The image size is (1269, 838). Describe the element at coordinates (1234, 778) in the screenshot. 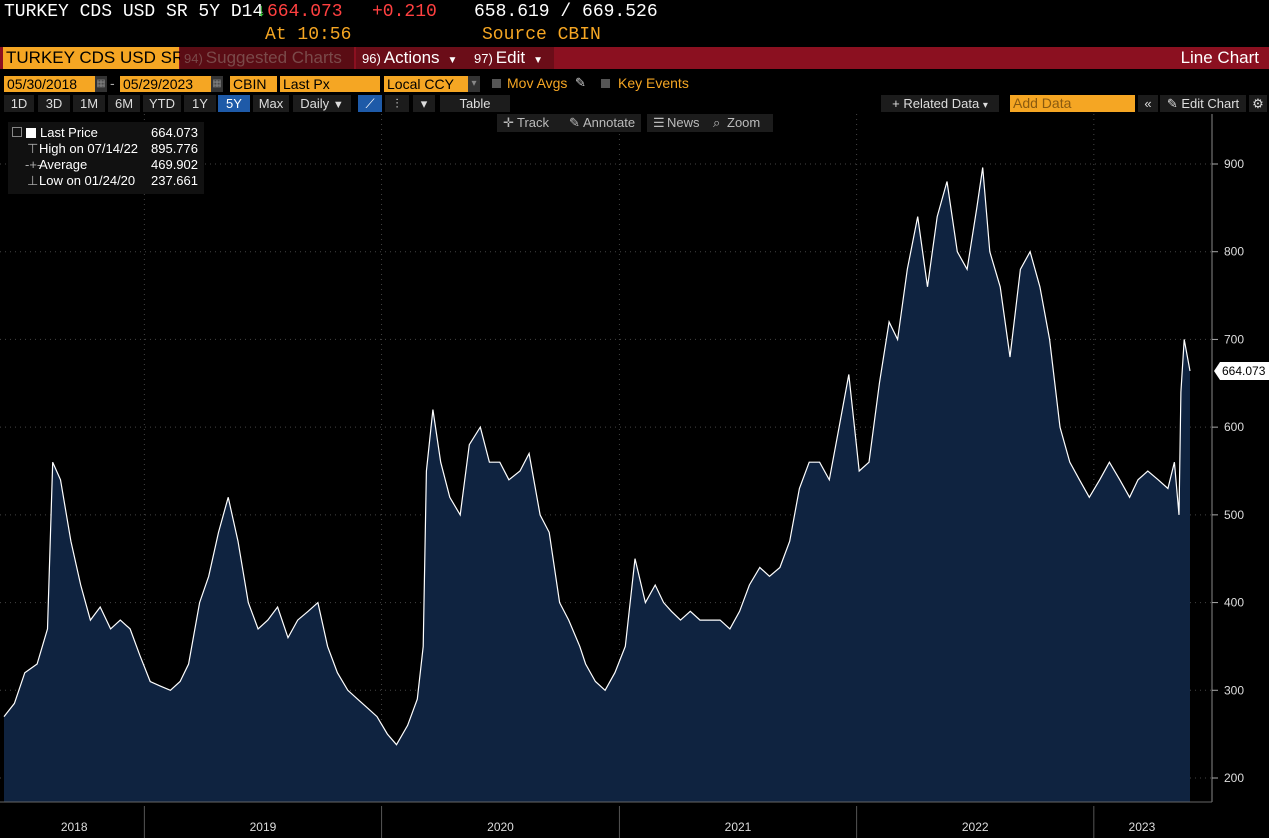

I see `y-tick-label: 200` at that location.